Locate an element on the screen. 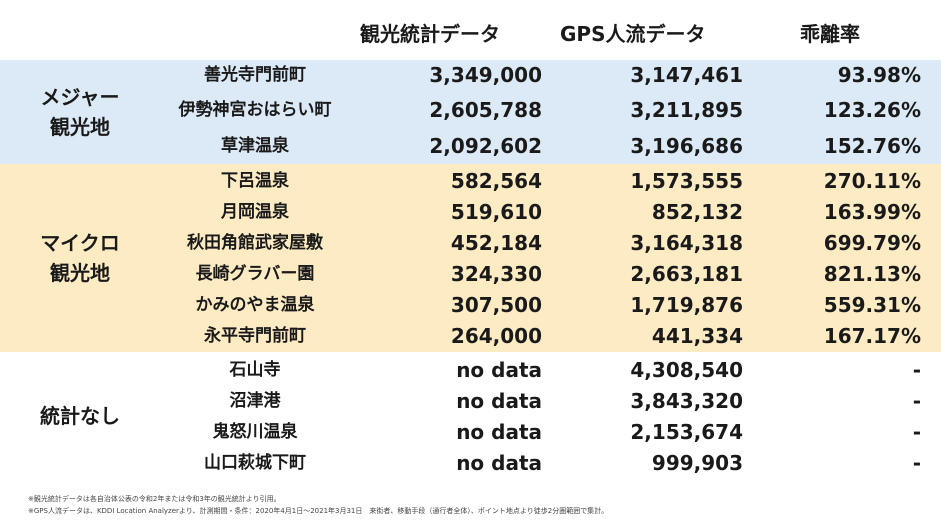 The image size is (941, 527). cell-gps: 3,164,318 is located at coordinates (686, 243).